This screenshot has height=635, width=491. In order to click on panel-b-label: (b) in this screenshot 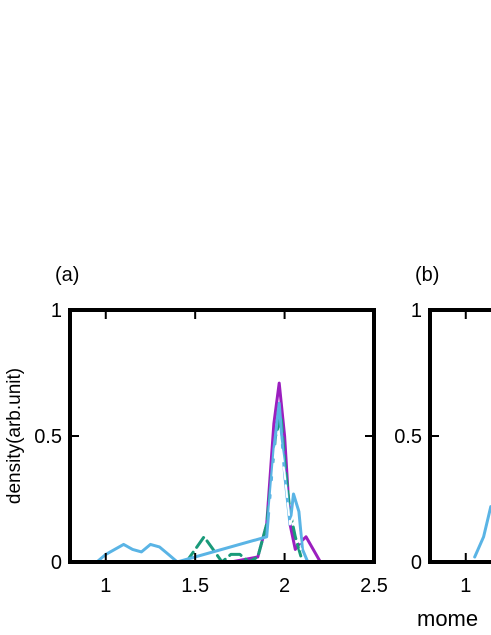, I will do `click(427, 275)`.